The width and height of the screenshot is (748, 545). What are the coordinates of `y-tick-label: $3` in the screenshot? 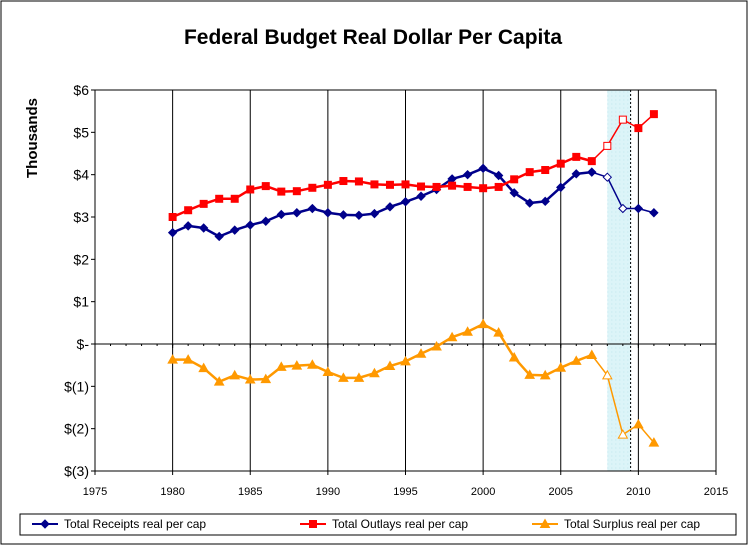 It's located at (81, 217).